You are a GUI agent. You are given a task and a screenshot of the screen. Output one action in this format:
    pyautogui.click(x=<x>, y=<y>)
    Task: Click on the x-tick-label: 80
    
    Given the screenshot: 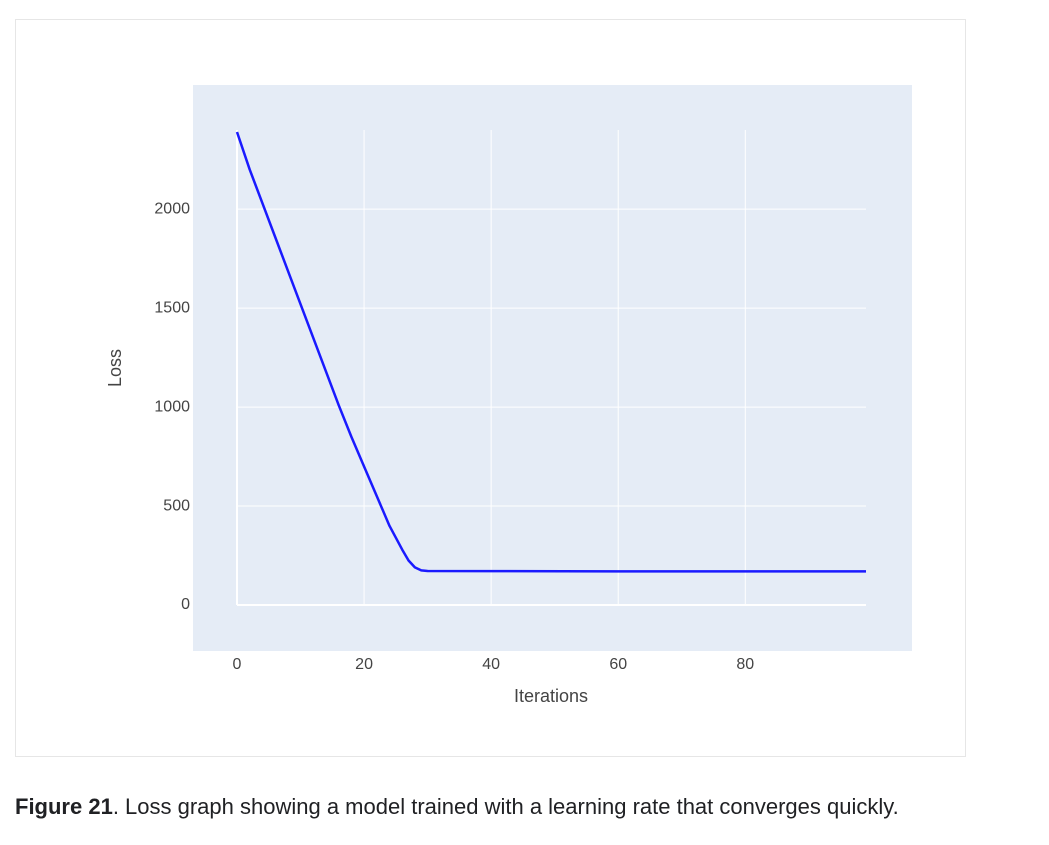 What is the action you would take?
    pyautogui.click(x=745, y=664)
    